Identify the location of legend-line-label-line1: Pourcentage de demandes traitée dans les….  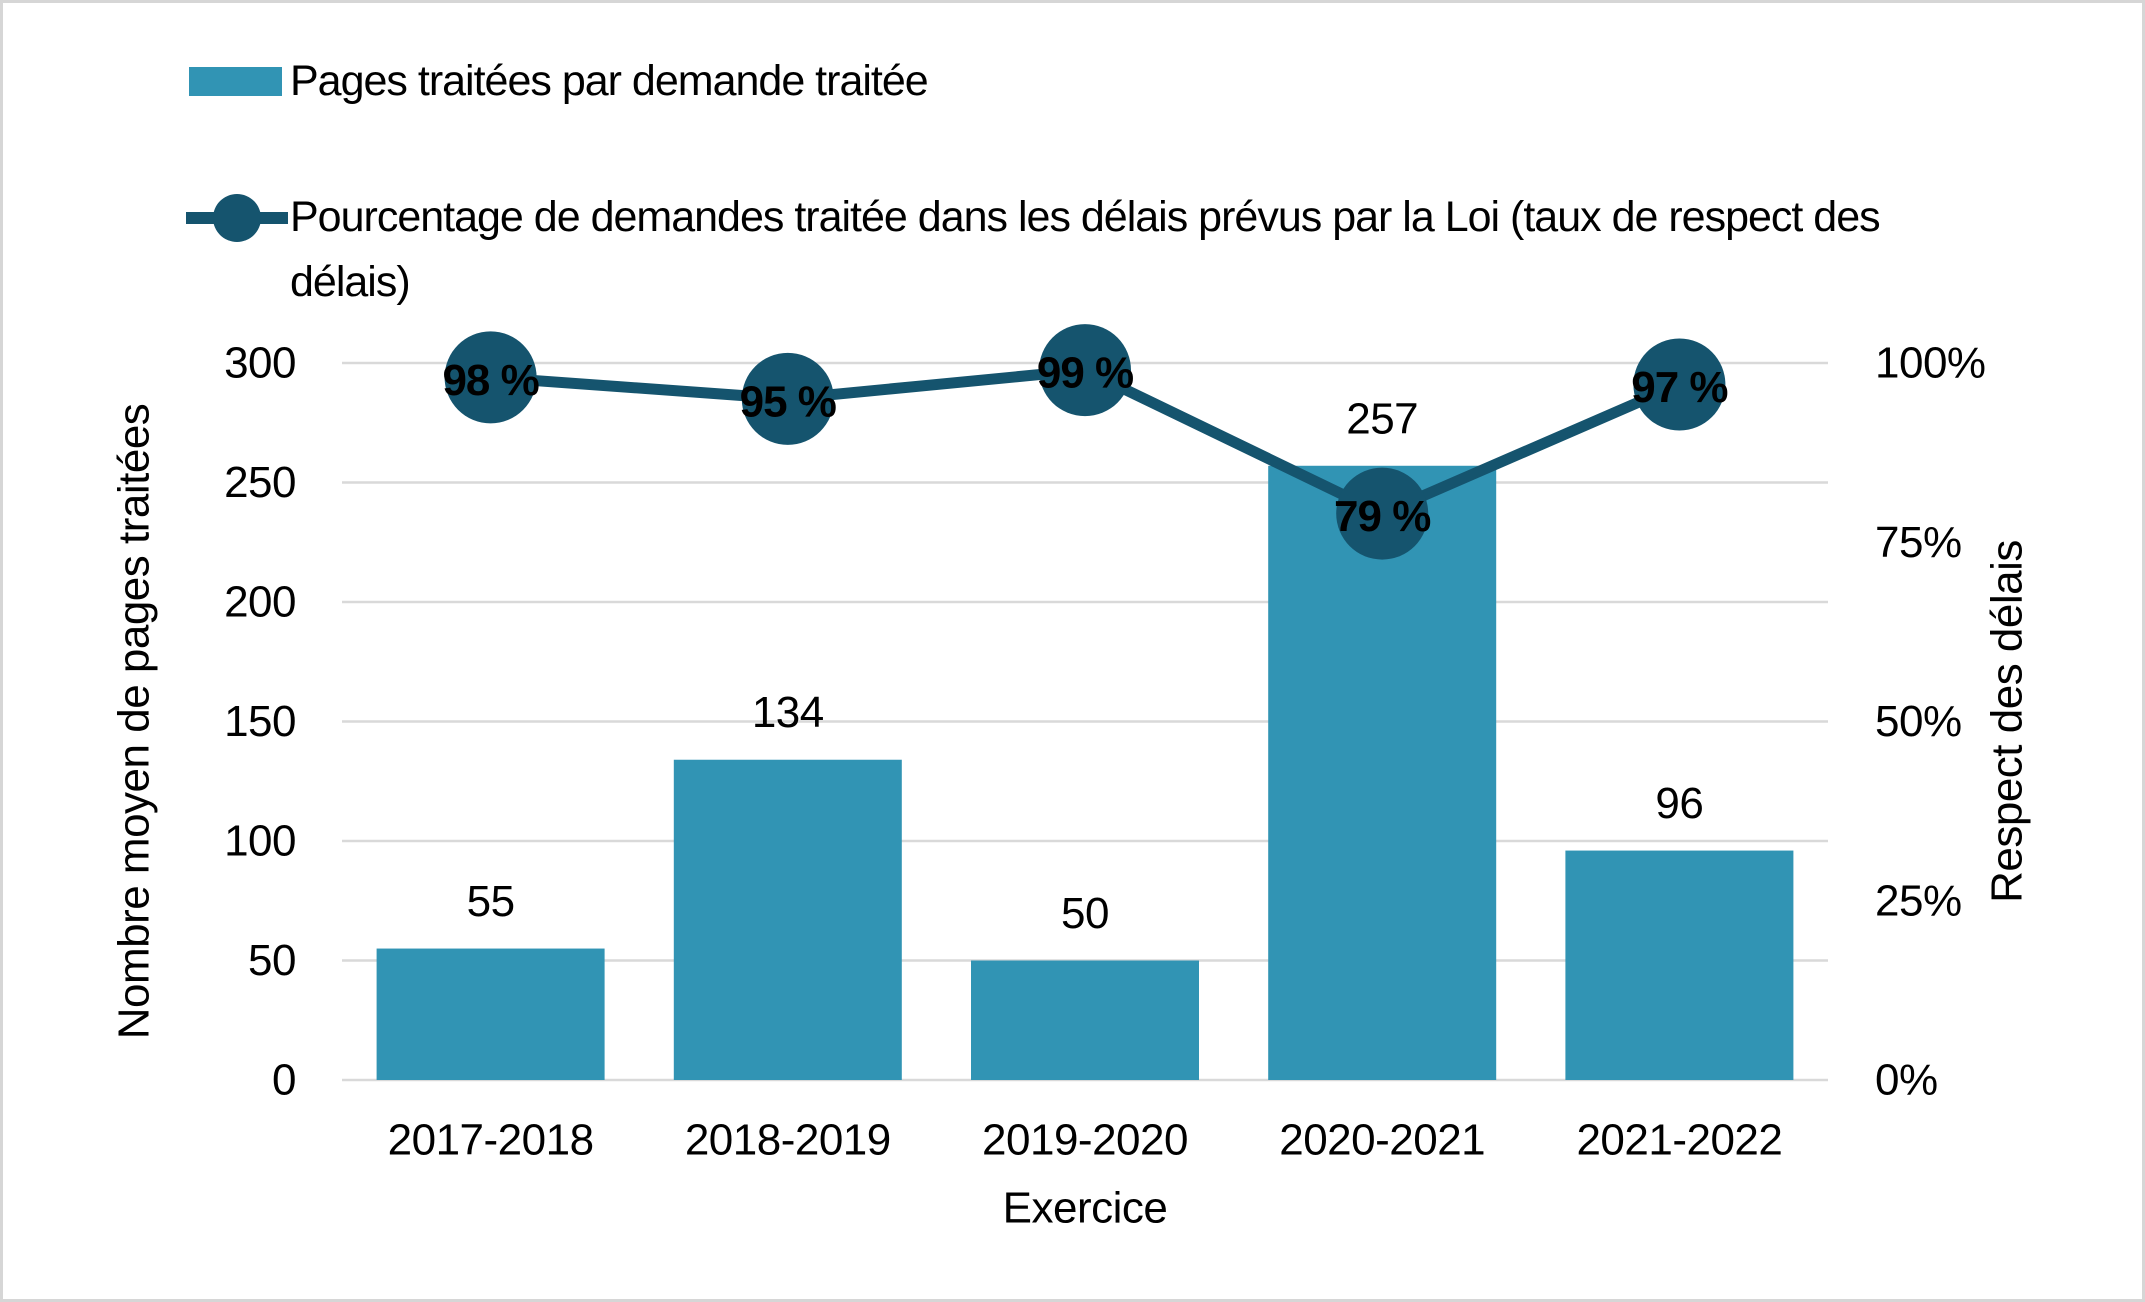
(1085, 217).